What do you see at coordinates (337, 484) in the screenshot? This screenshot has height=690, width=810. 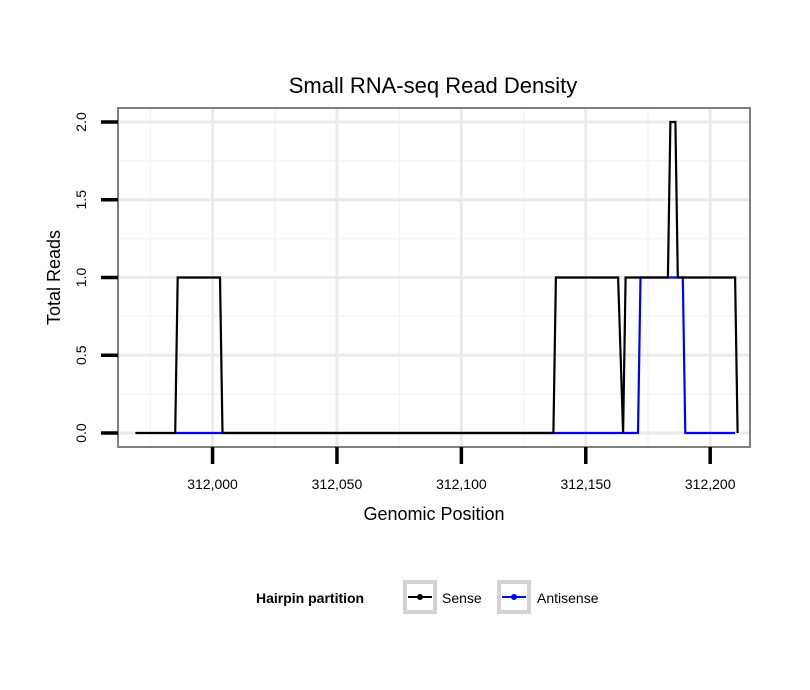 I see `x-tick-label: 312,050` at bounding box center [337, 484].